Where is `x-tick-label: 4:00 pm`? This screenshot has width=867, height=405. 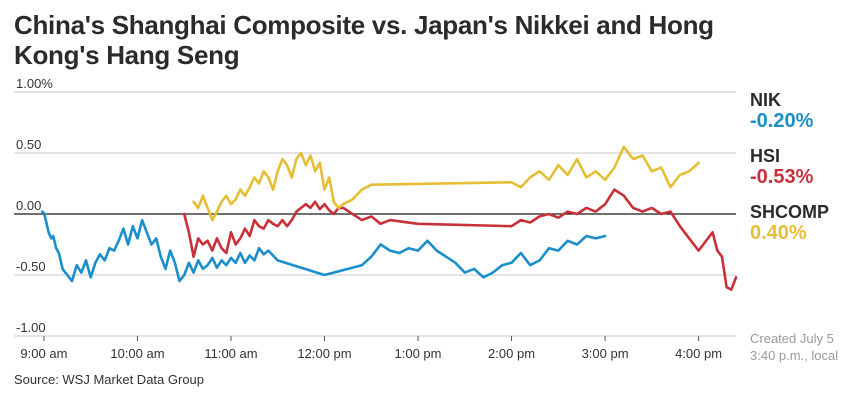 x-tick-label: 4:00 pm is located at coordinates (698, 353).